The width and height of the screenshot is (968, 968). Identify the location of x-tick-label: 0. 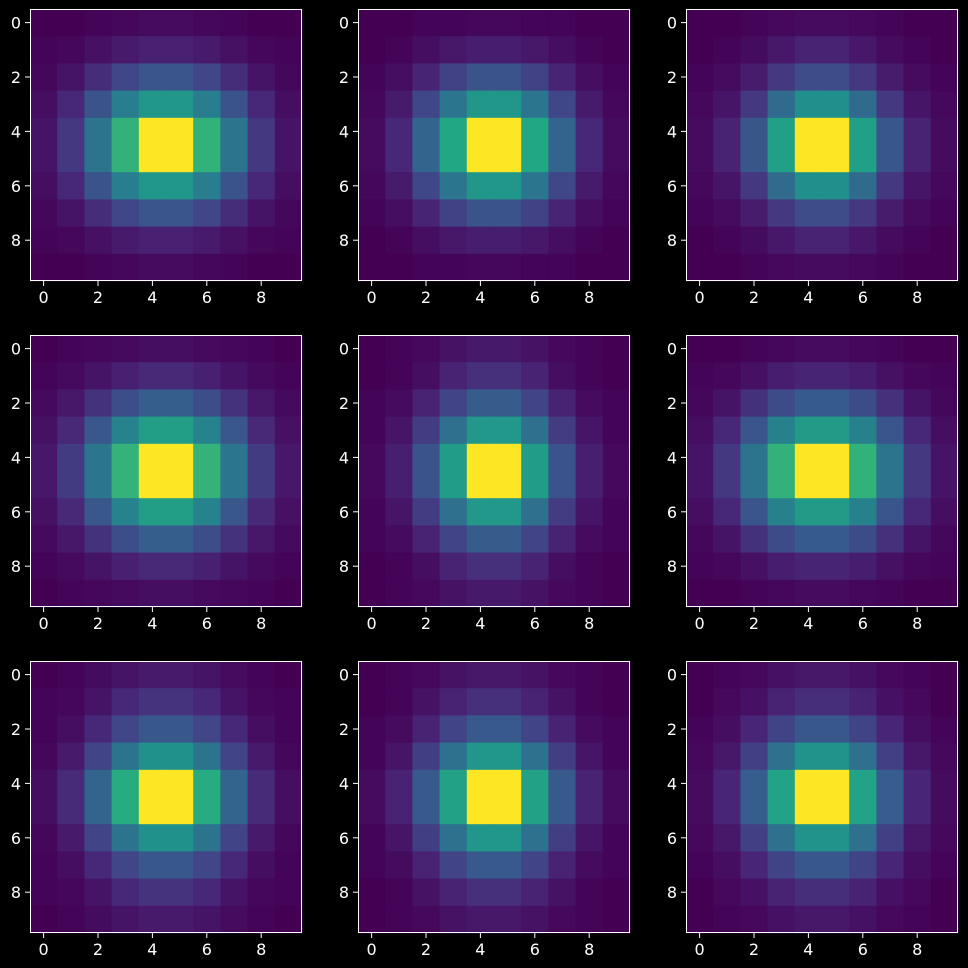
(372, 297).